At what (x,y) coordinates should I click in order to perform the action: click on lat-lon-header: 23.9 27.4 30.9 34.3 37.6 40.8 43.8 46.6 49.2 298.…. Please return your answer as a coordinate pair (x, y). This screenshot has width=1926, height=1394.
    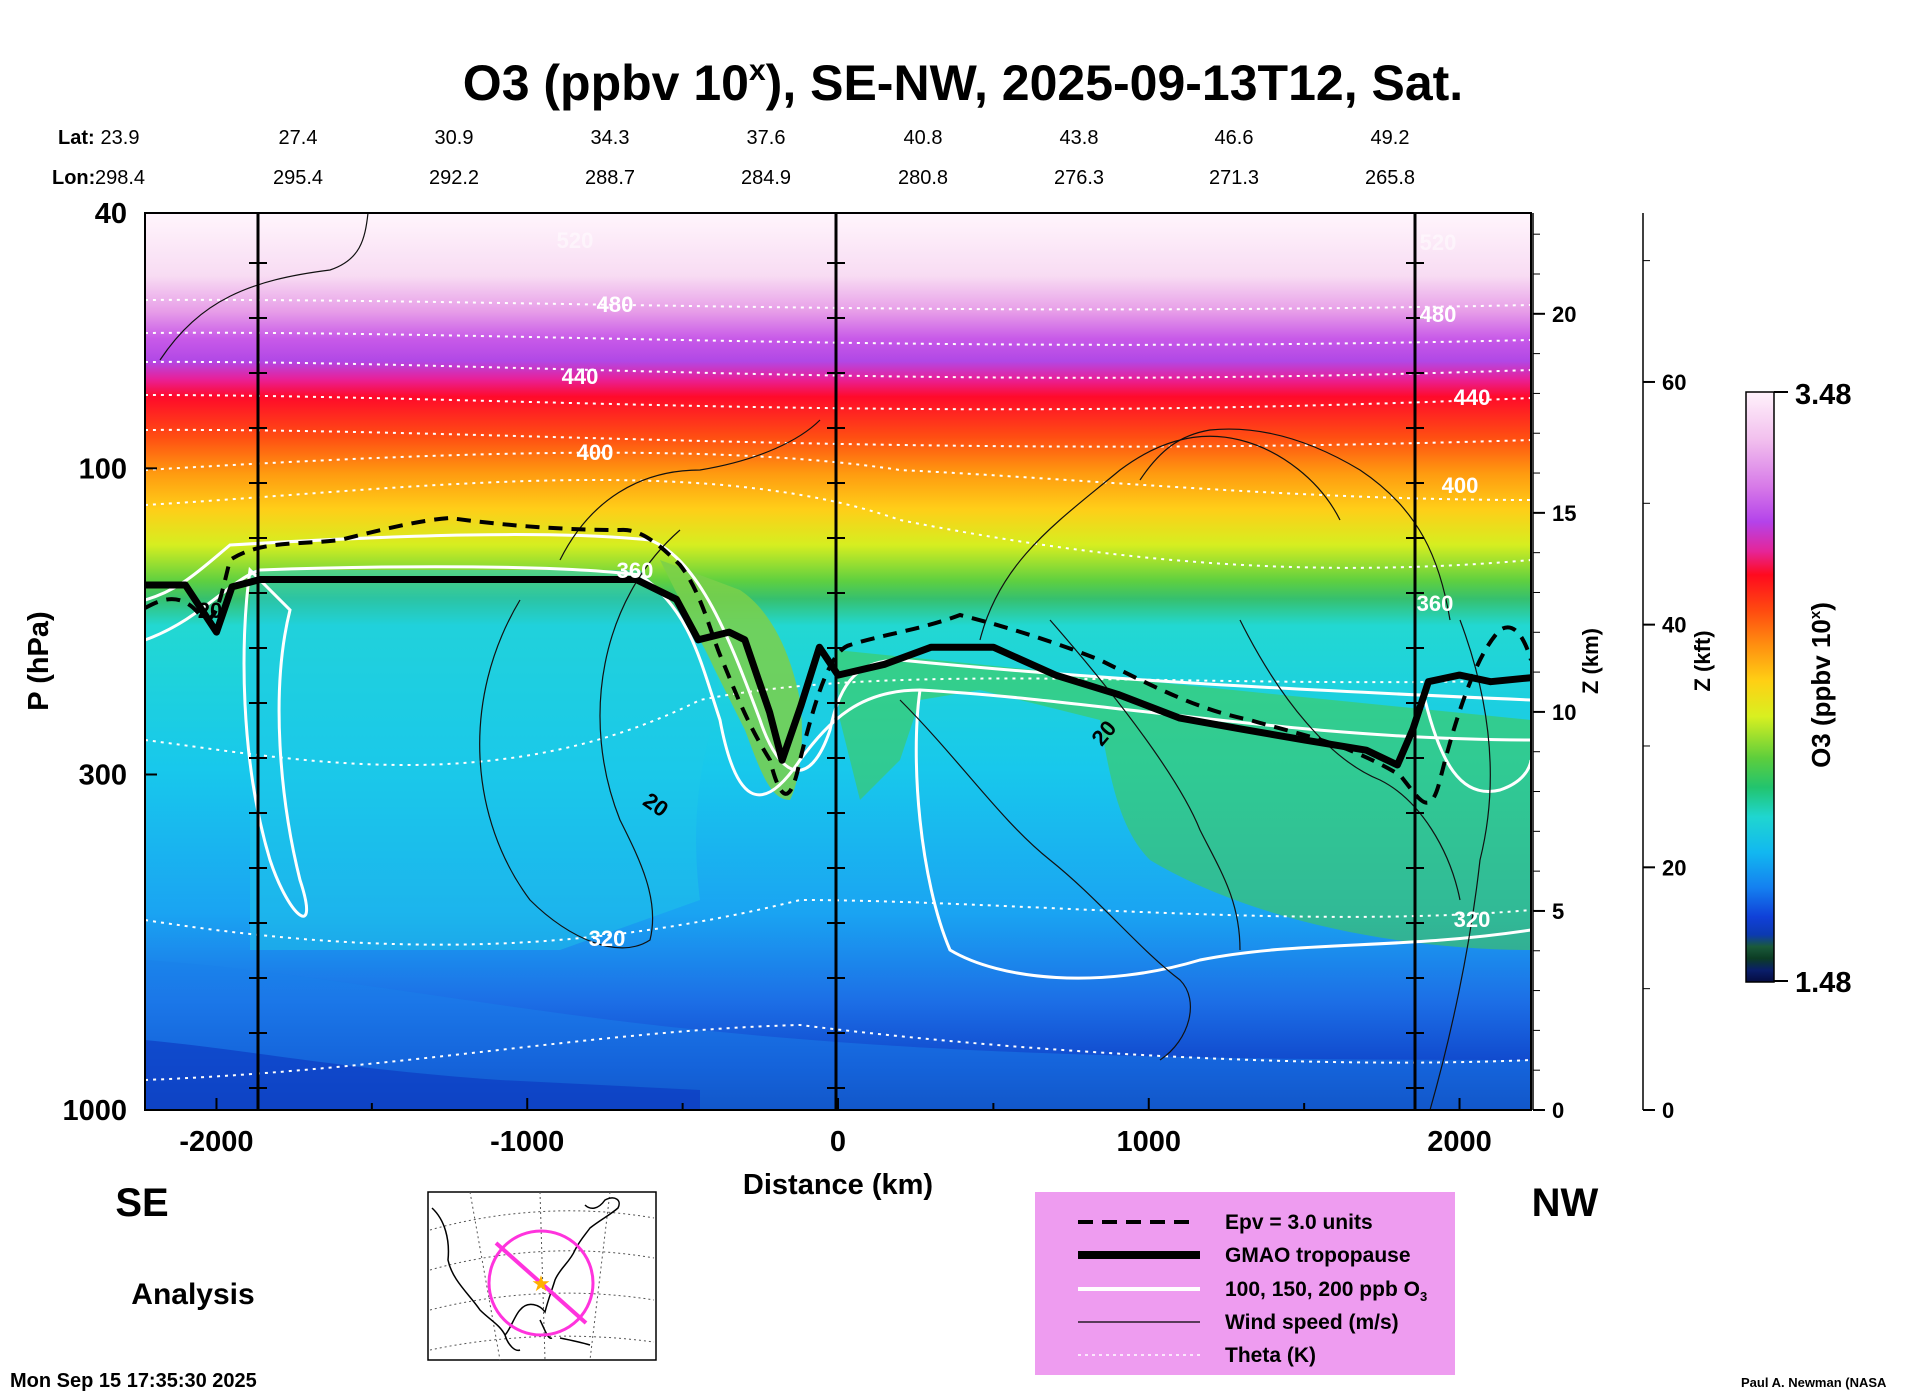
    Looking at the image, I should click on (755, 158).